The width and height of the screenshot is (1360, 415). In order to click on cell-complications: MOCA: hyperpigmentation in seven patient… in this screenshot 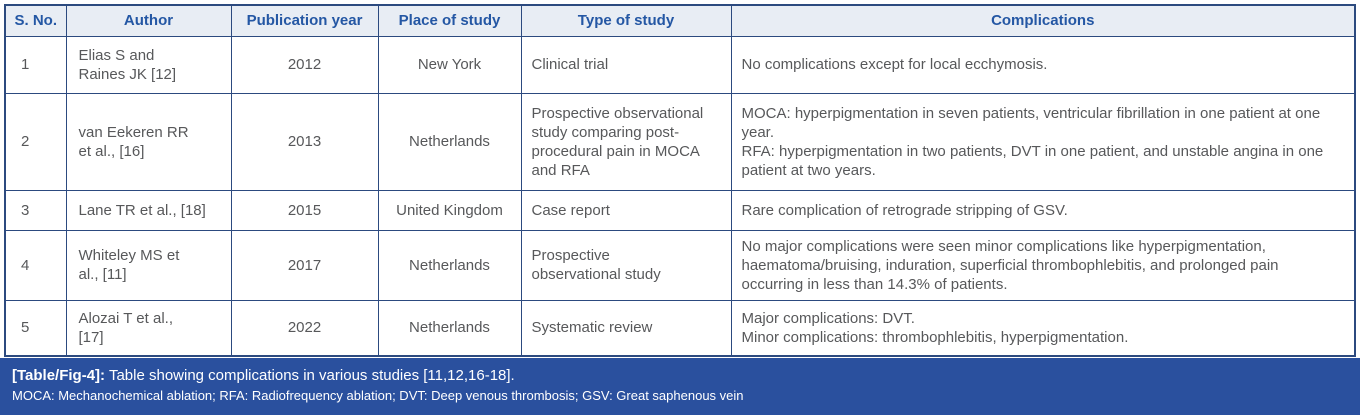, I will do `click(1043, 141)`.